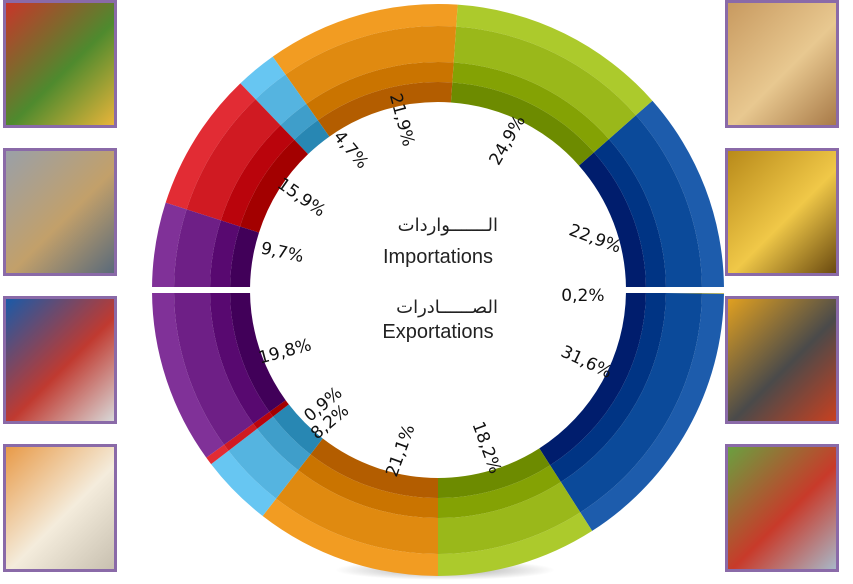 The image size is (853, 584). What do you see at coordinates (60, 360) in the screenshot?
I see `fuel-pump-photo` at bounding box center [60, 360].